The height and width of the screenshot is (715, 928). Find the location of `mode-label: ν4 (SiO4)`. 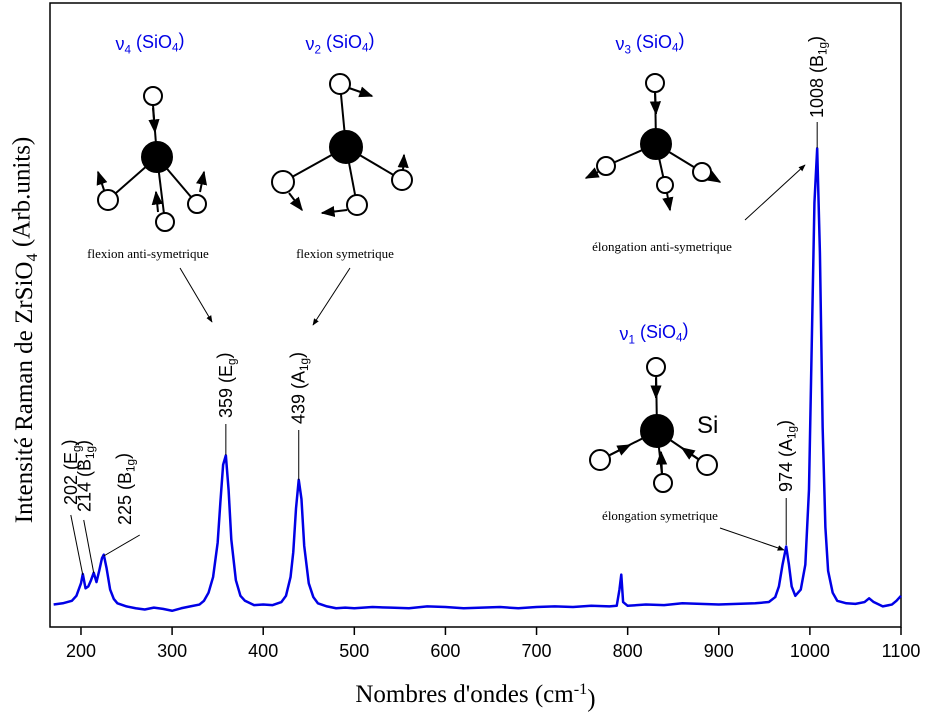

mode-label: ν4 (SiO4) is located at coordinates (149, 43).